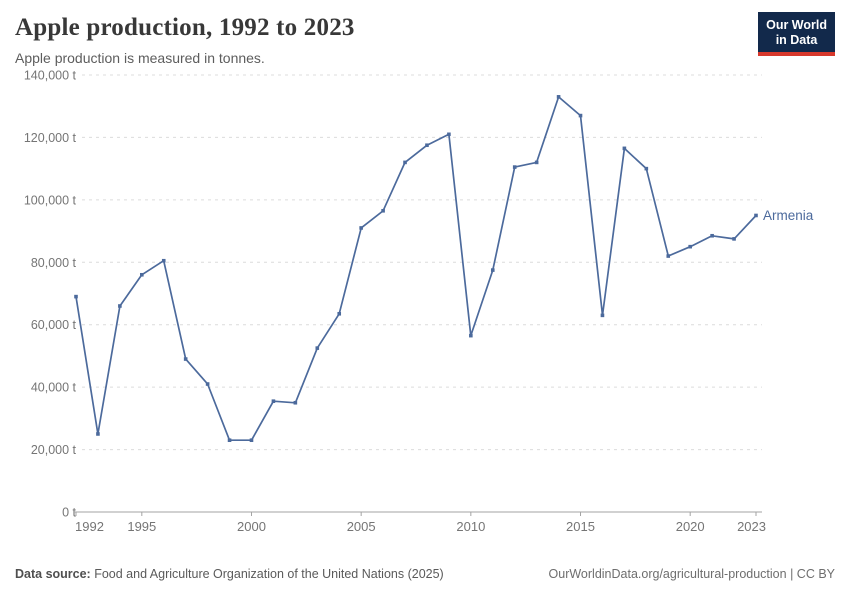 This screenshot has height=600, width=850. Describe the element at coordinates (140, 57) in the screenshot. I see `chart-subtitle: Apple production is measured in tonnes.` at that location.